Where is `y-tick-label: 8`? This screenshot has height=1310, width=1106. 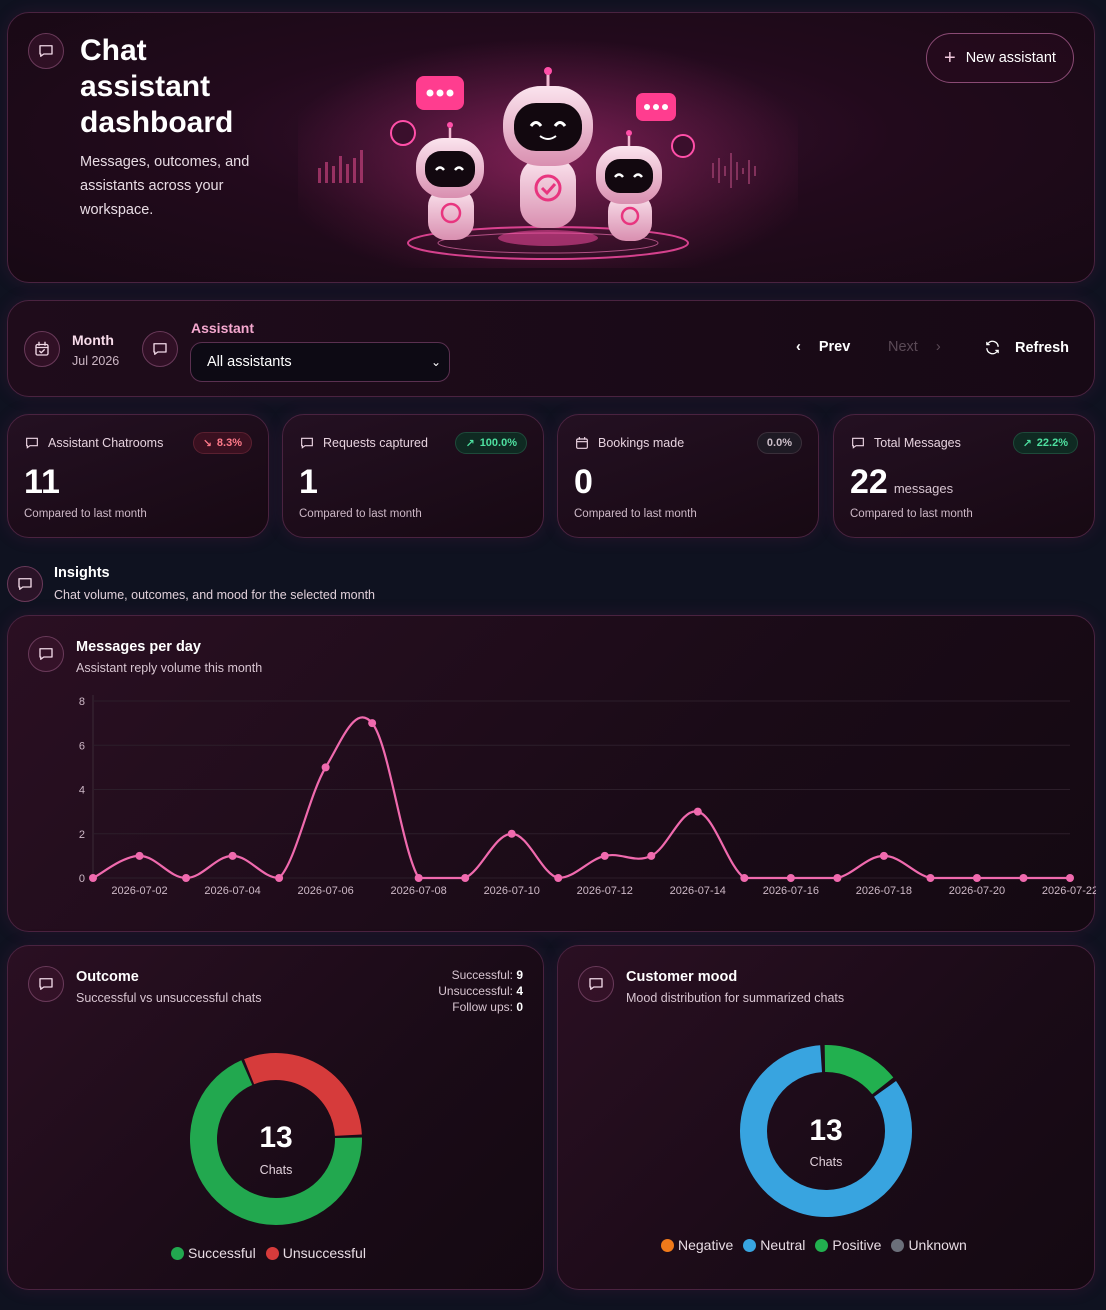 y-tick-label: 8 is located at coordinates (82, 702).